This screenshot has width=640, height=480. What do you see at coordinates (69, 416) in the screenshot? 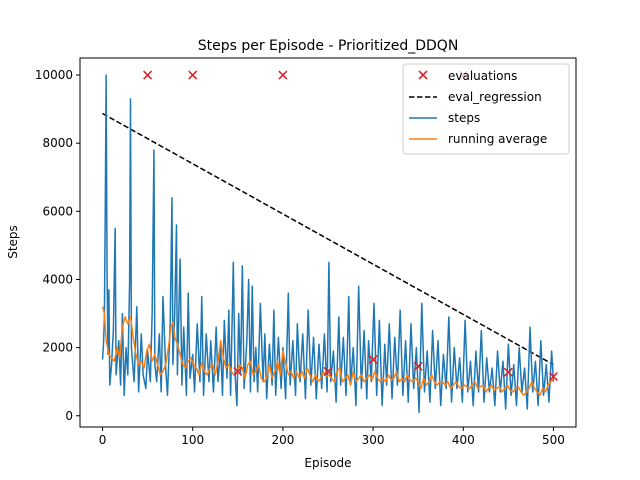
I see `y-tick-label: 0` at bounding box center [69, 416].